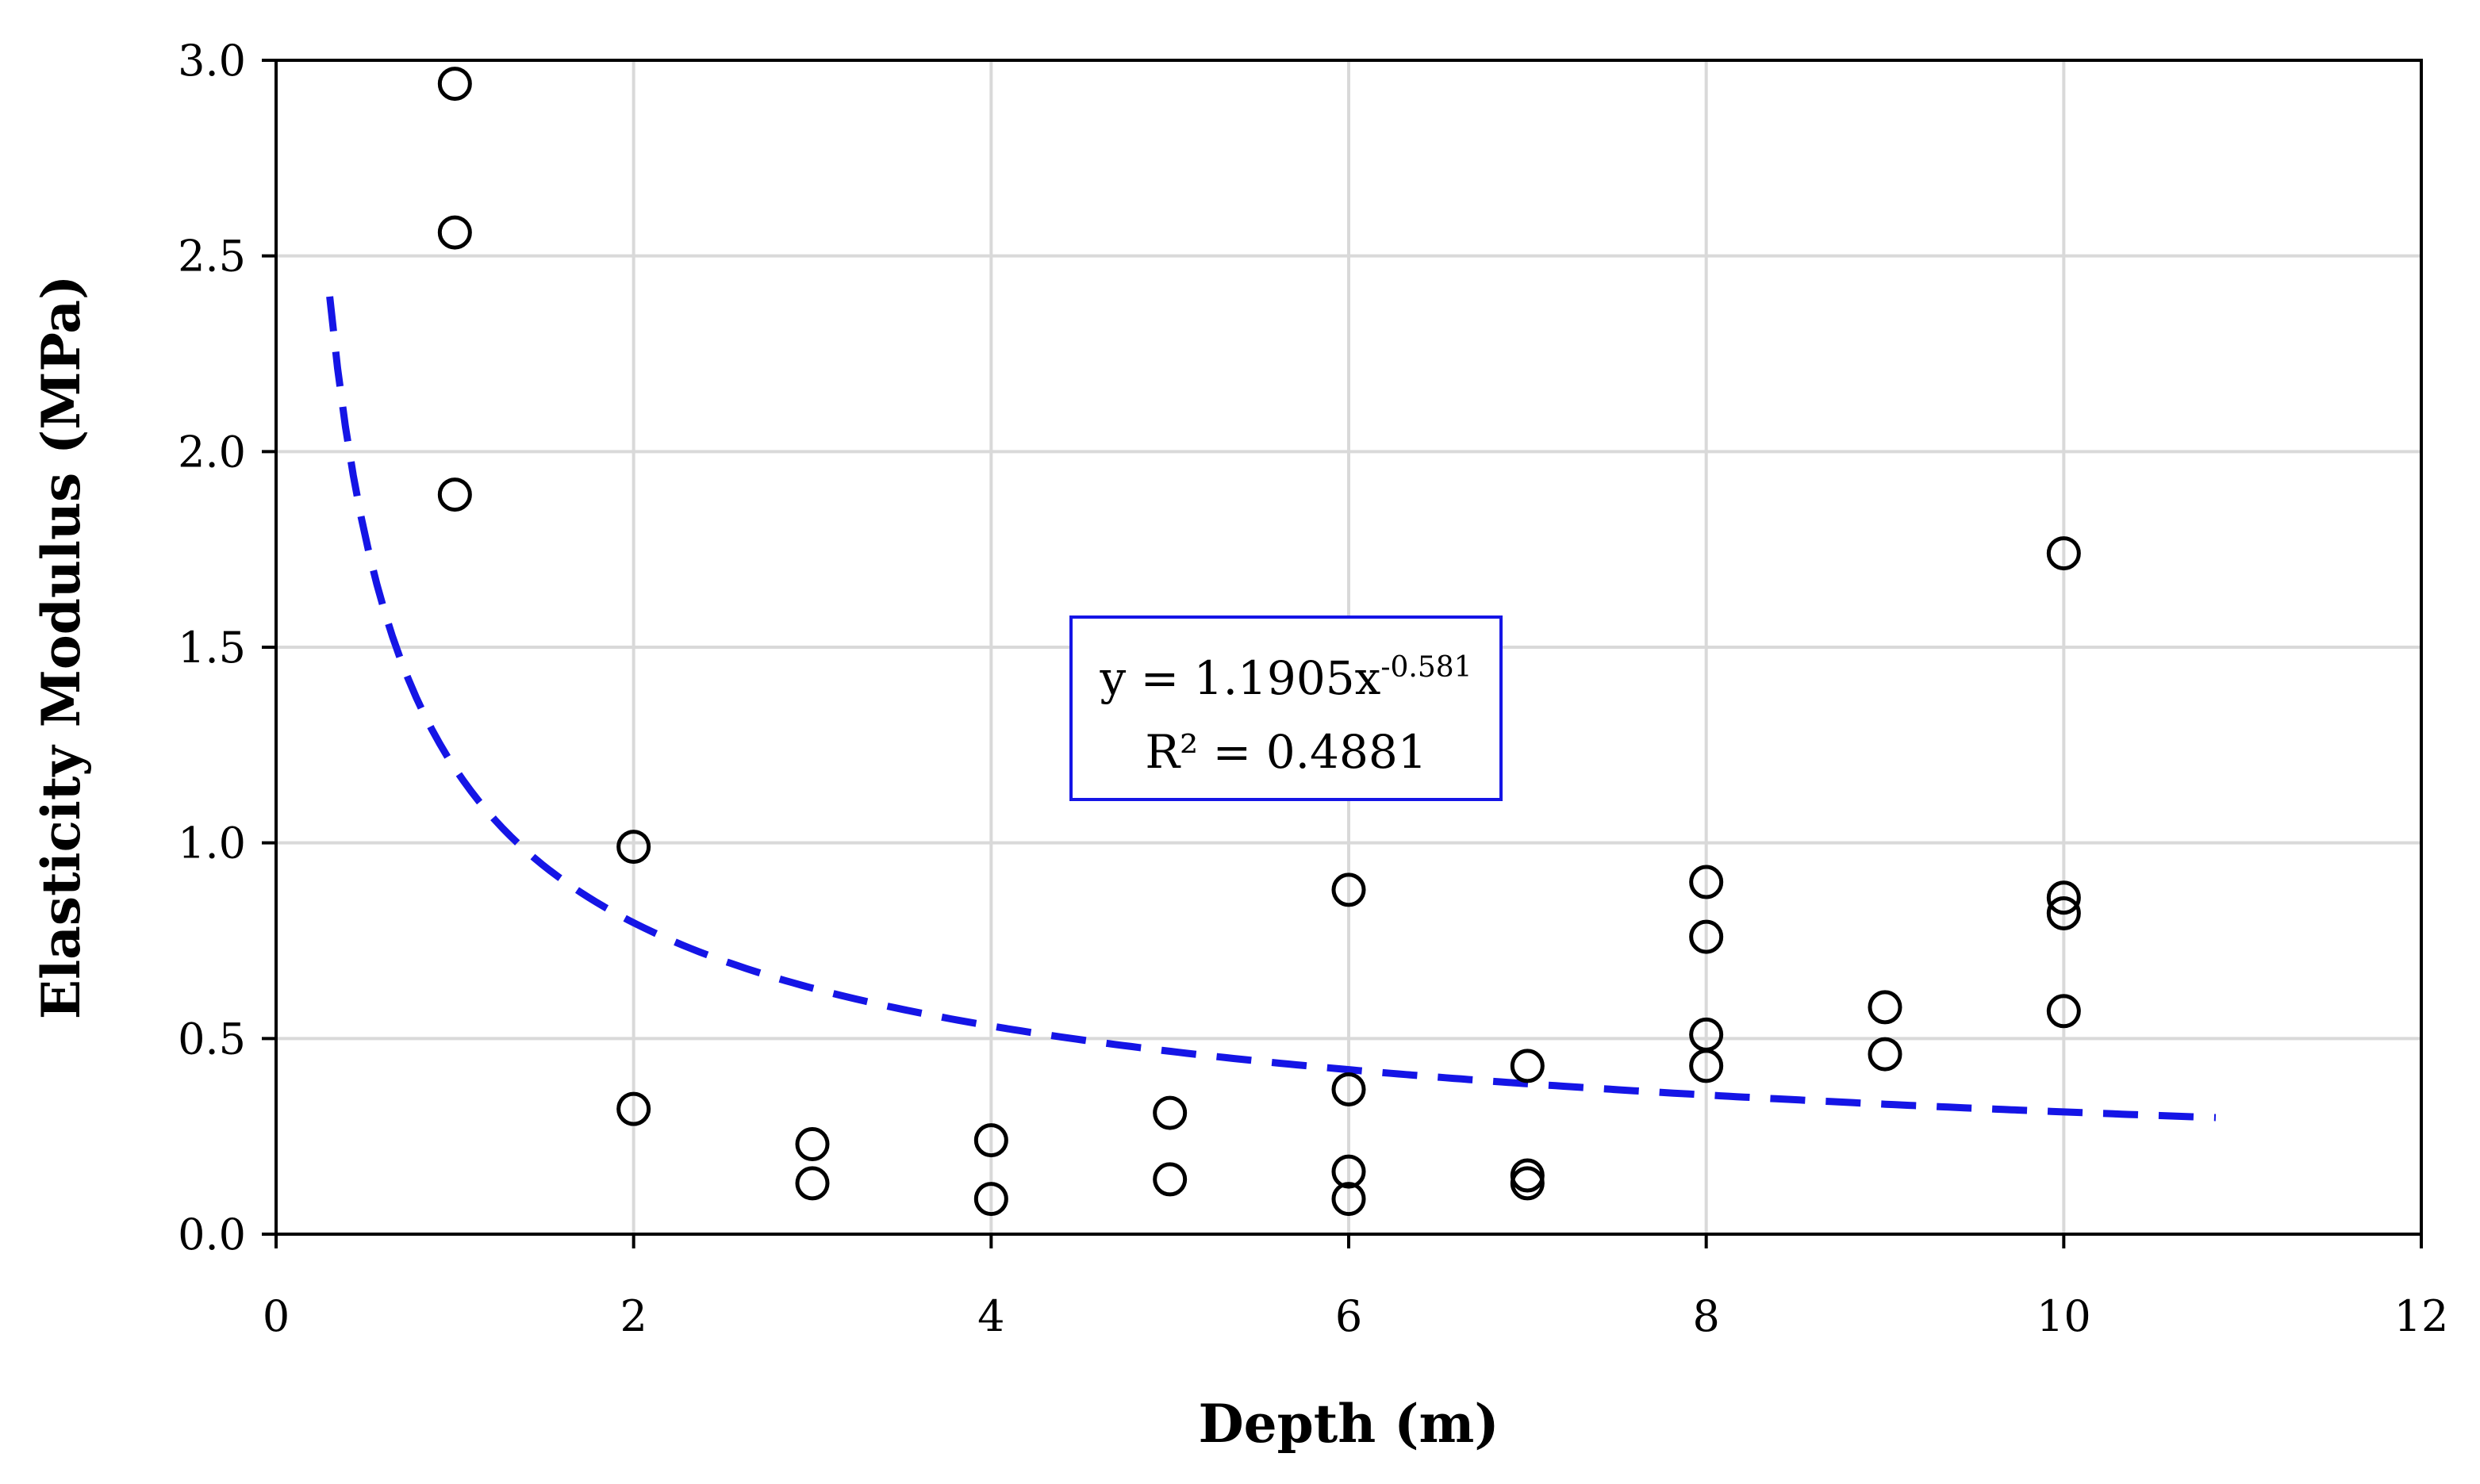 Image resolution: width=2480 pixels, height=1484 pixels. I want to click on y-tick-label: 0.0, so click(212, 1235).